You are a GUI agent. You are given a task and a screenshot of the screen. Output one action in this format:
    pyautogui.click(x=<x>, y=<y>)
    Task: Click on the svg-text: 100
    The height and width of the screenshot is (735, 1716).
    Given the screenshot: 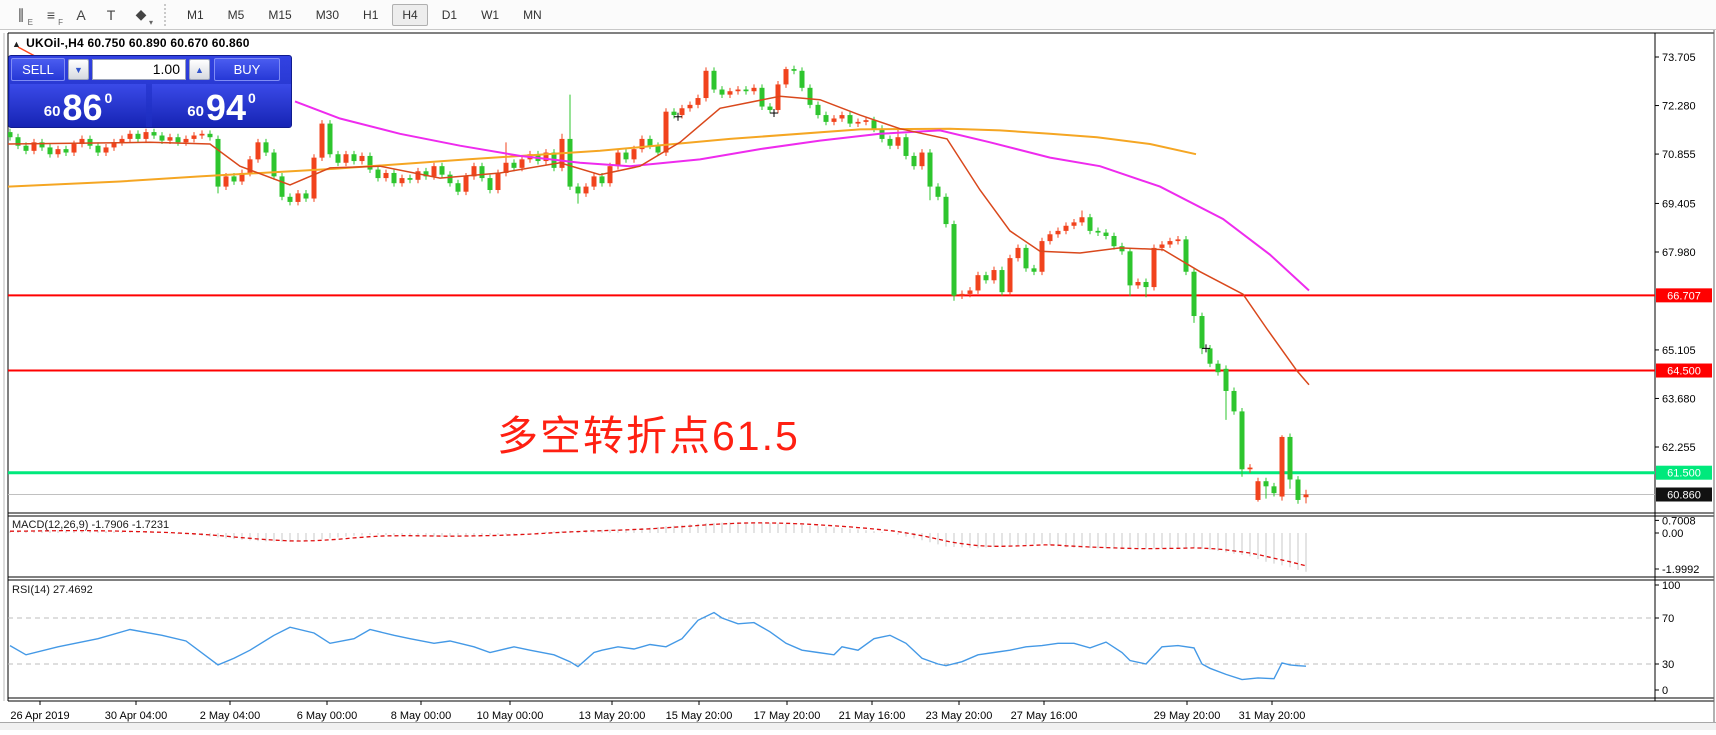 What is the action you would take?
    pyautogui.click(x=1671, y=586)
    